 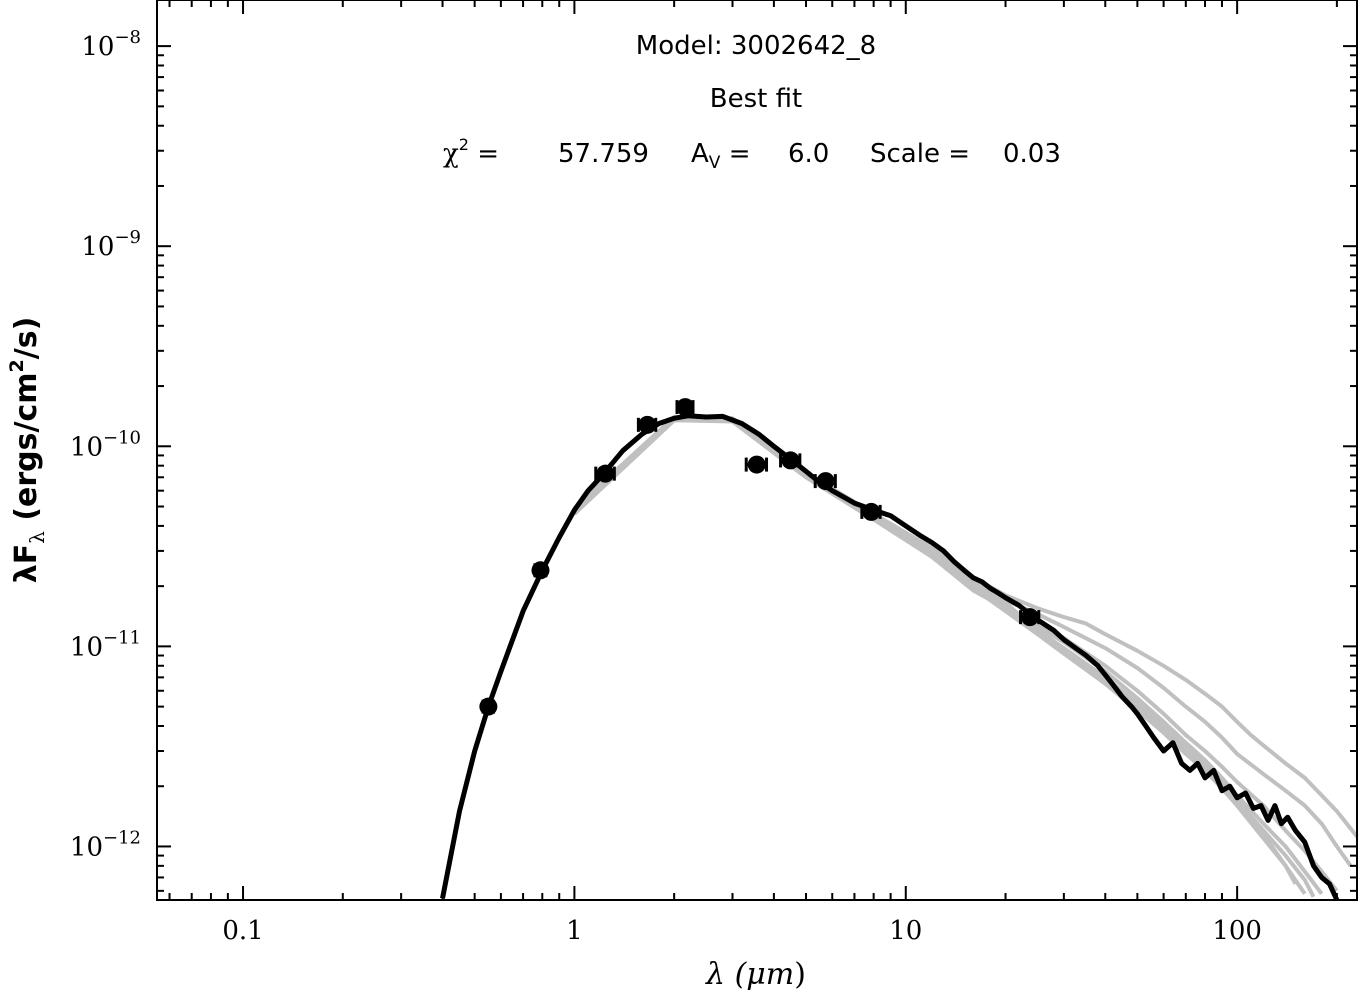 I want to click on y-tick-label: 10⁻⁹, so click(x=111, y=244).